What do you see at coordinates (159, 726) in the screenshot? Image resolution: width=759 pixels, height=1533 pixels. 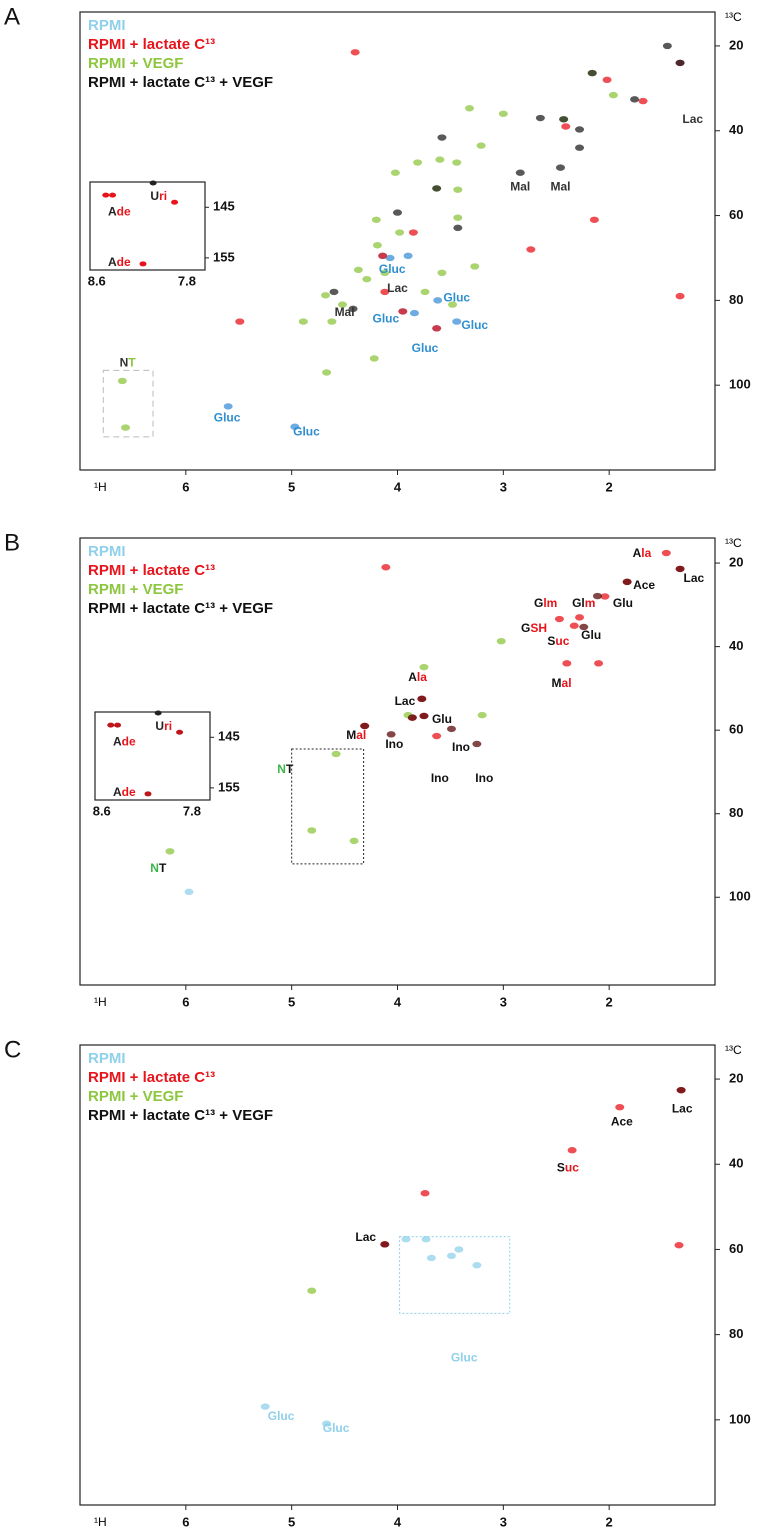 I see `annotation-part: U` at bounding box center [159, 726].